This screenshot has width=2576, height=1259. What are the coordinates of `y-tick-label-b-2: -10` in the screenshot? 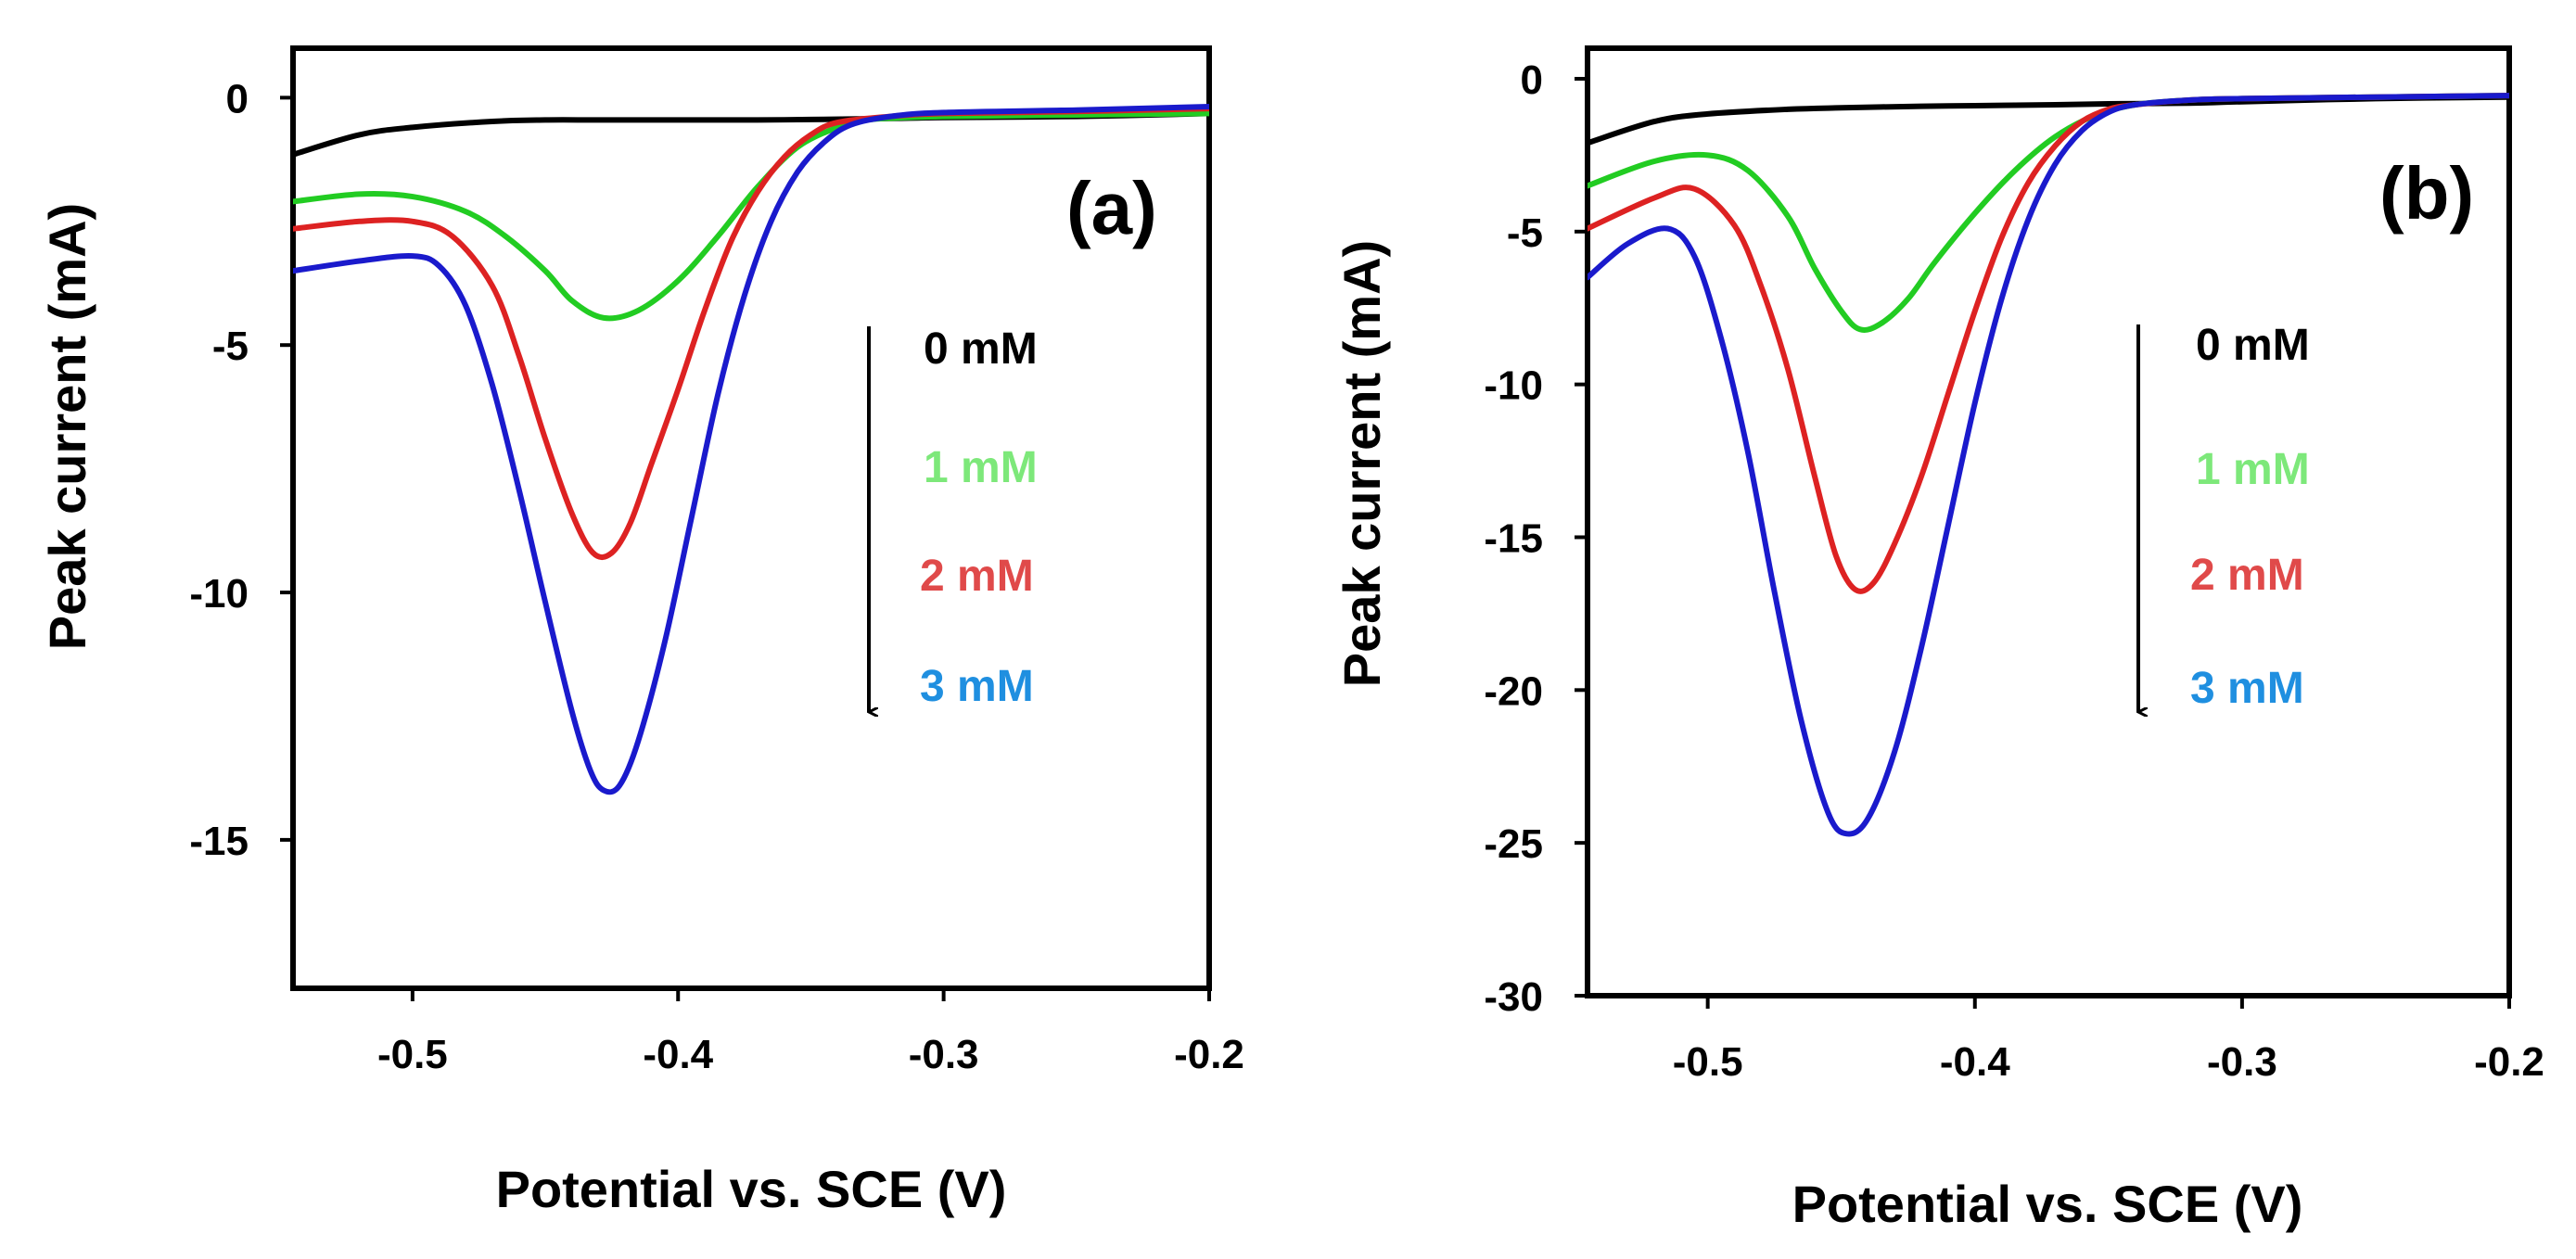 It's located at (1513, 386).